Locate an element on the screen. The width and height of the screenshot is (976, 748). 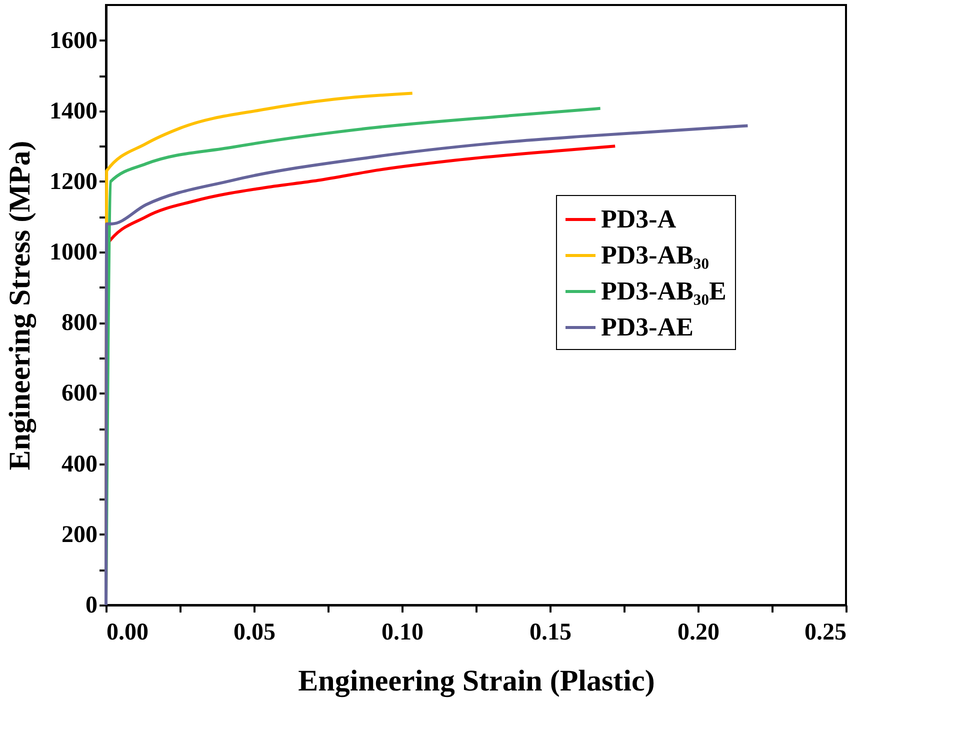
x-tick-label: 0.05 is located at coordinates (255, 633).